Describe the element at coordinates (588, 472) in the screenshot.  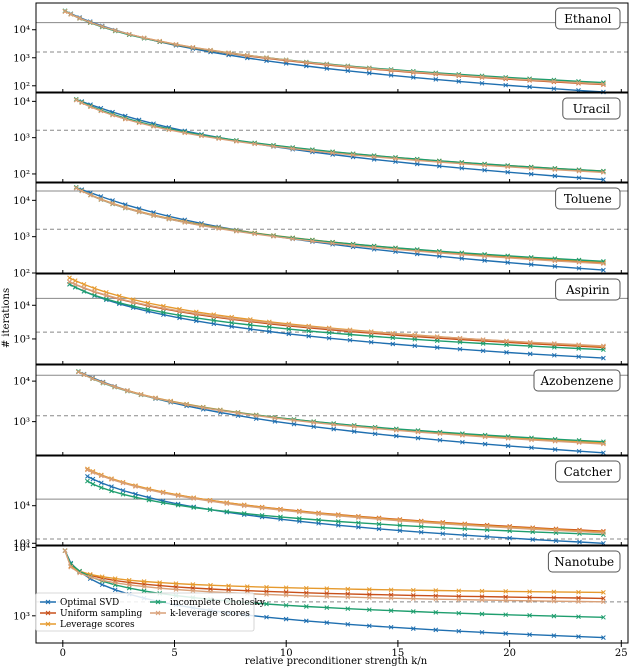
I see `panel-label: Catcher` at that location.